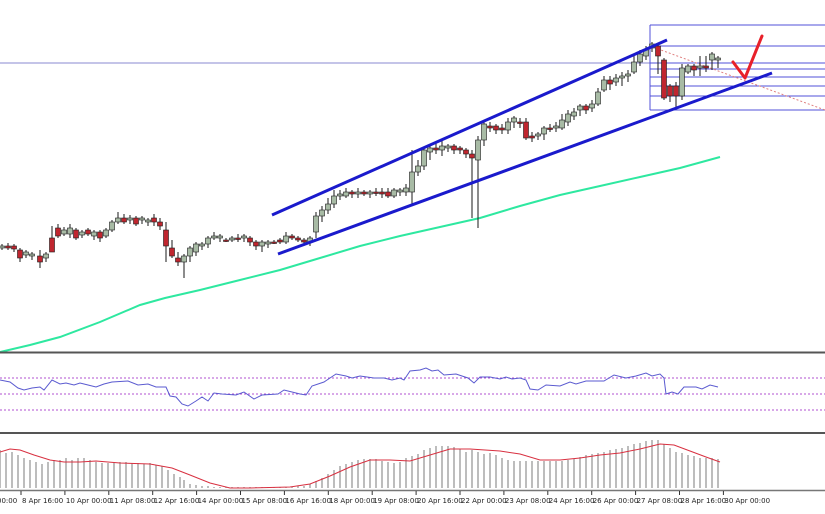 The image size is (825, 514). I want to click on time-axis-label: 28 Apr 16:00, so click(704, 501).